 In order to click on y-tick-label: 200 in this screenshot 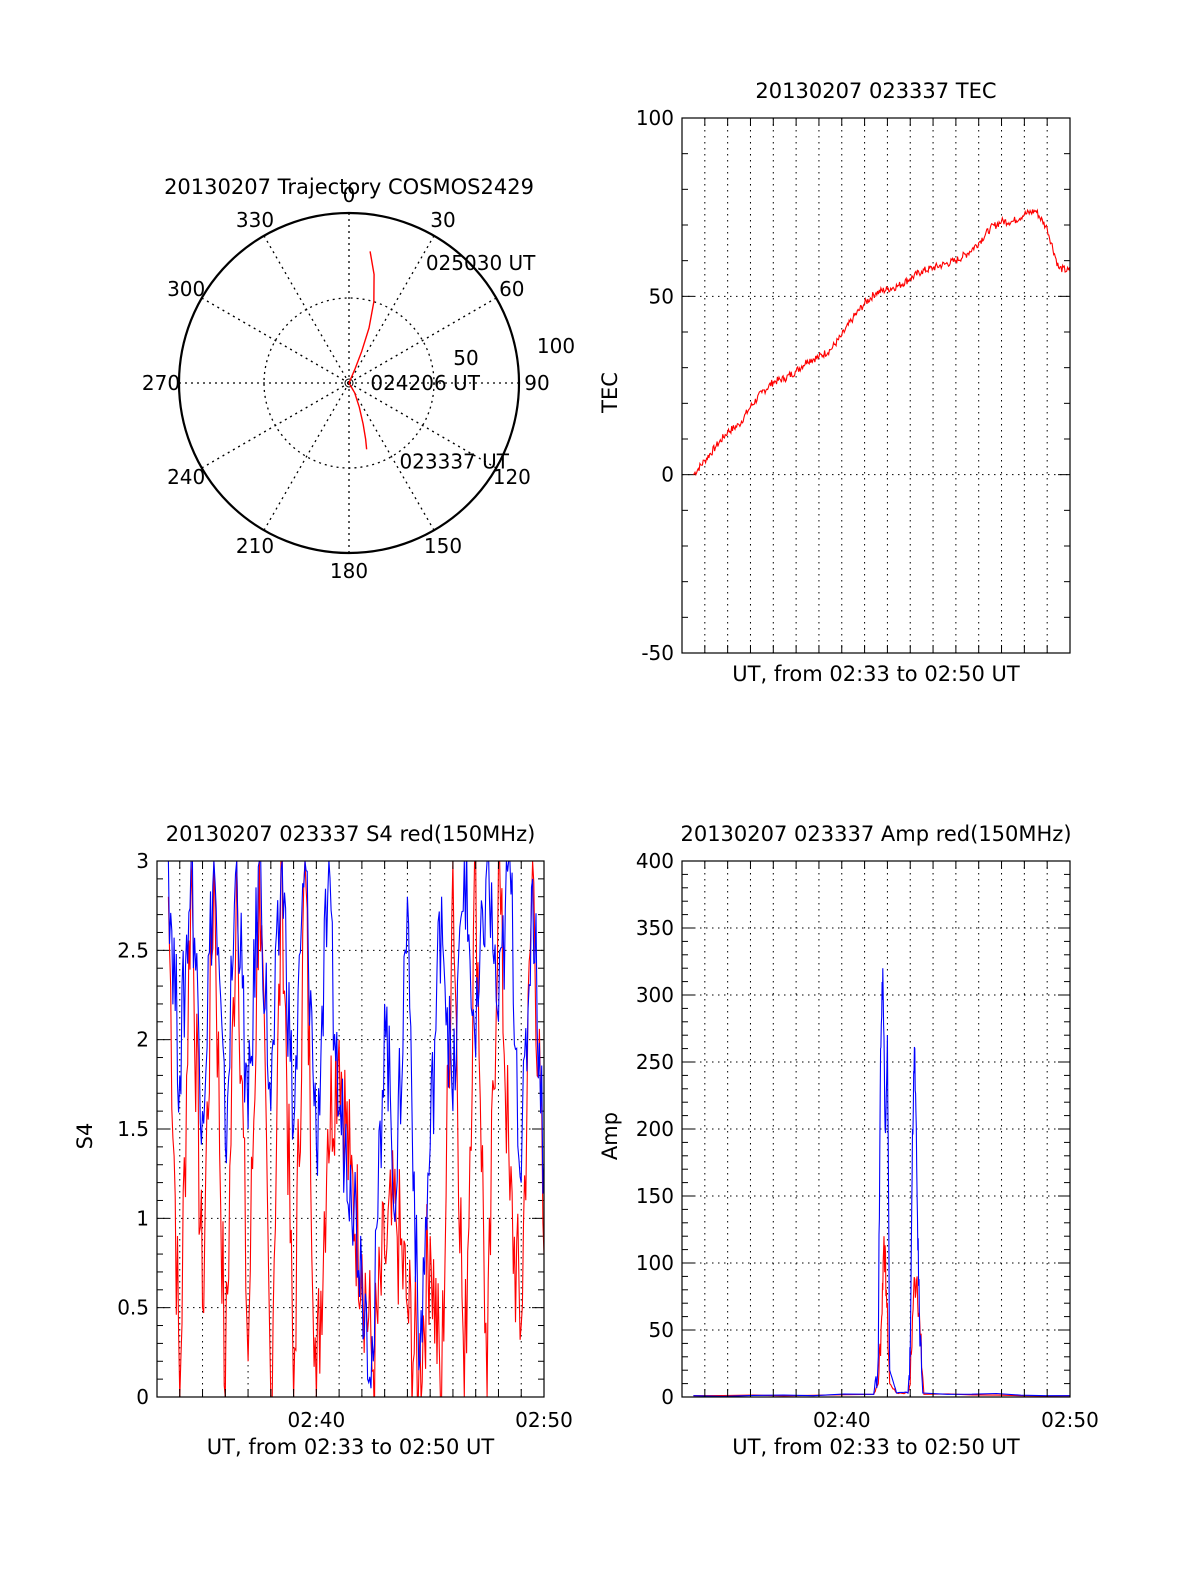, I will do `click(655, 1129)`.